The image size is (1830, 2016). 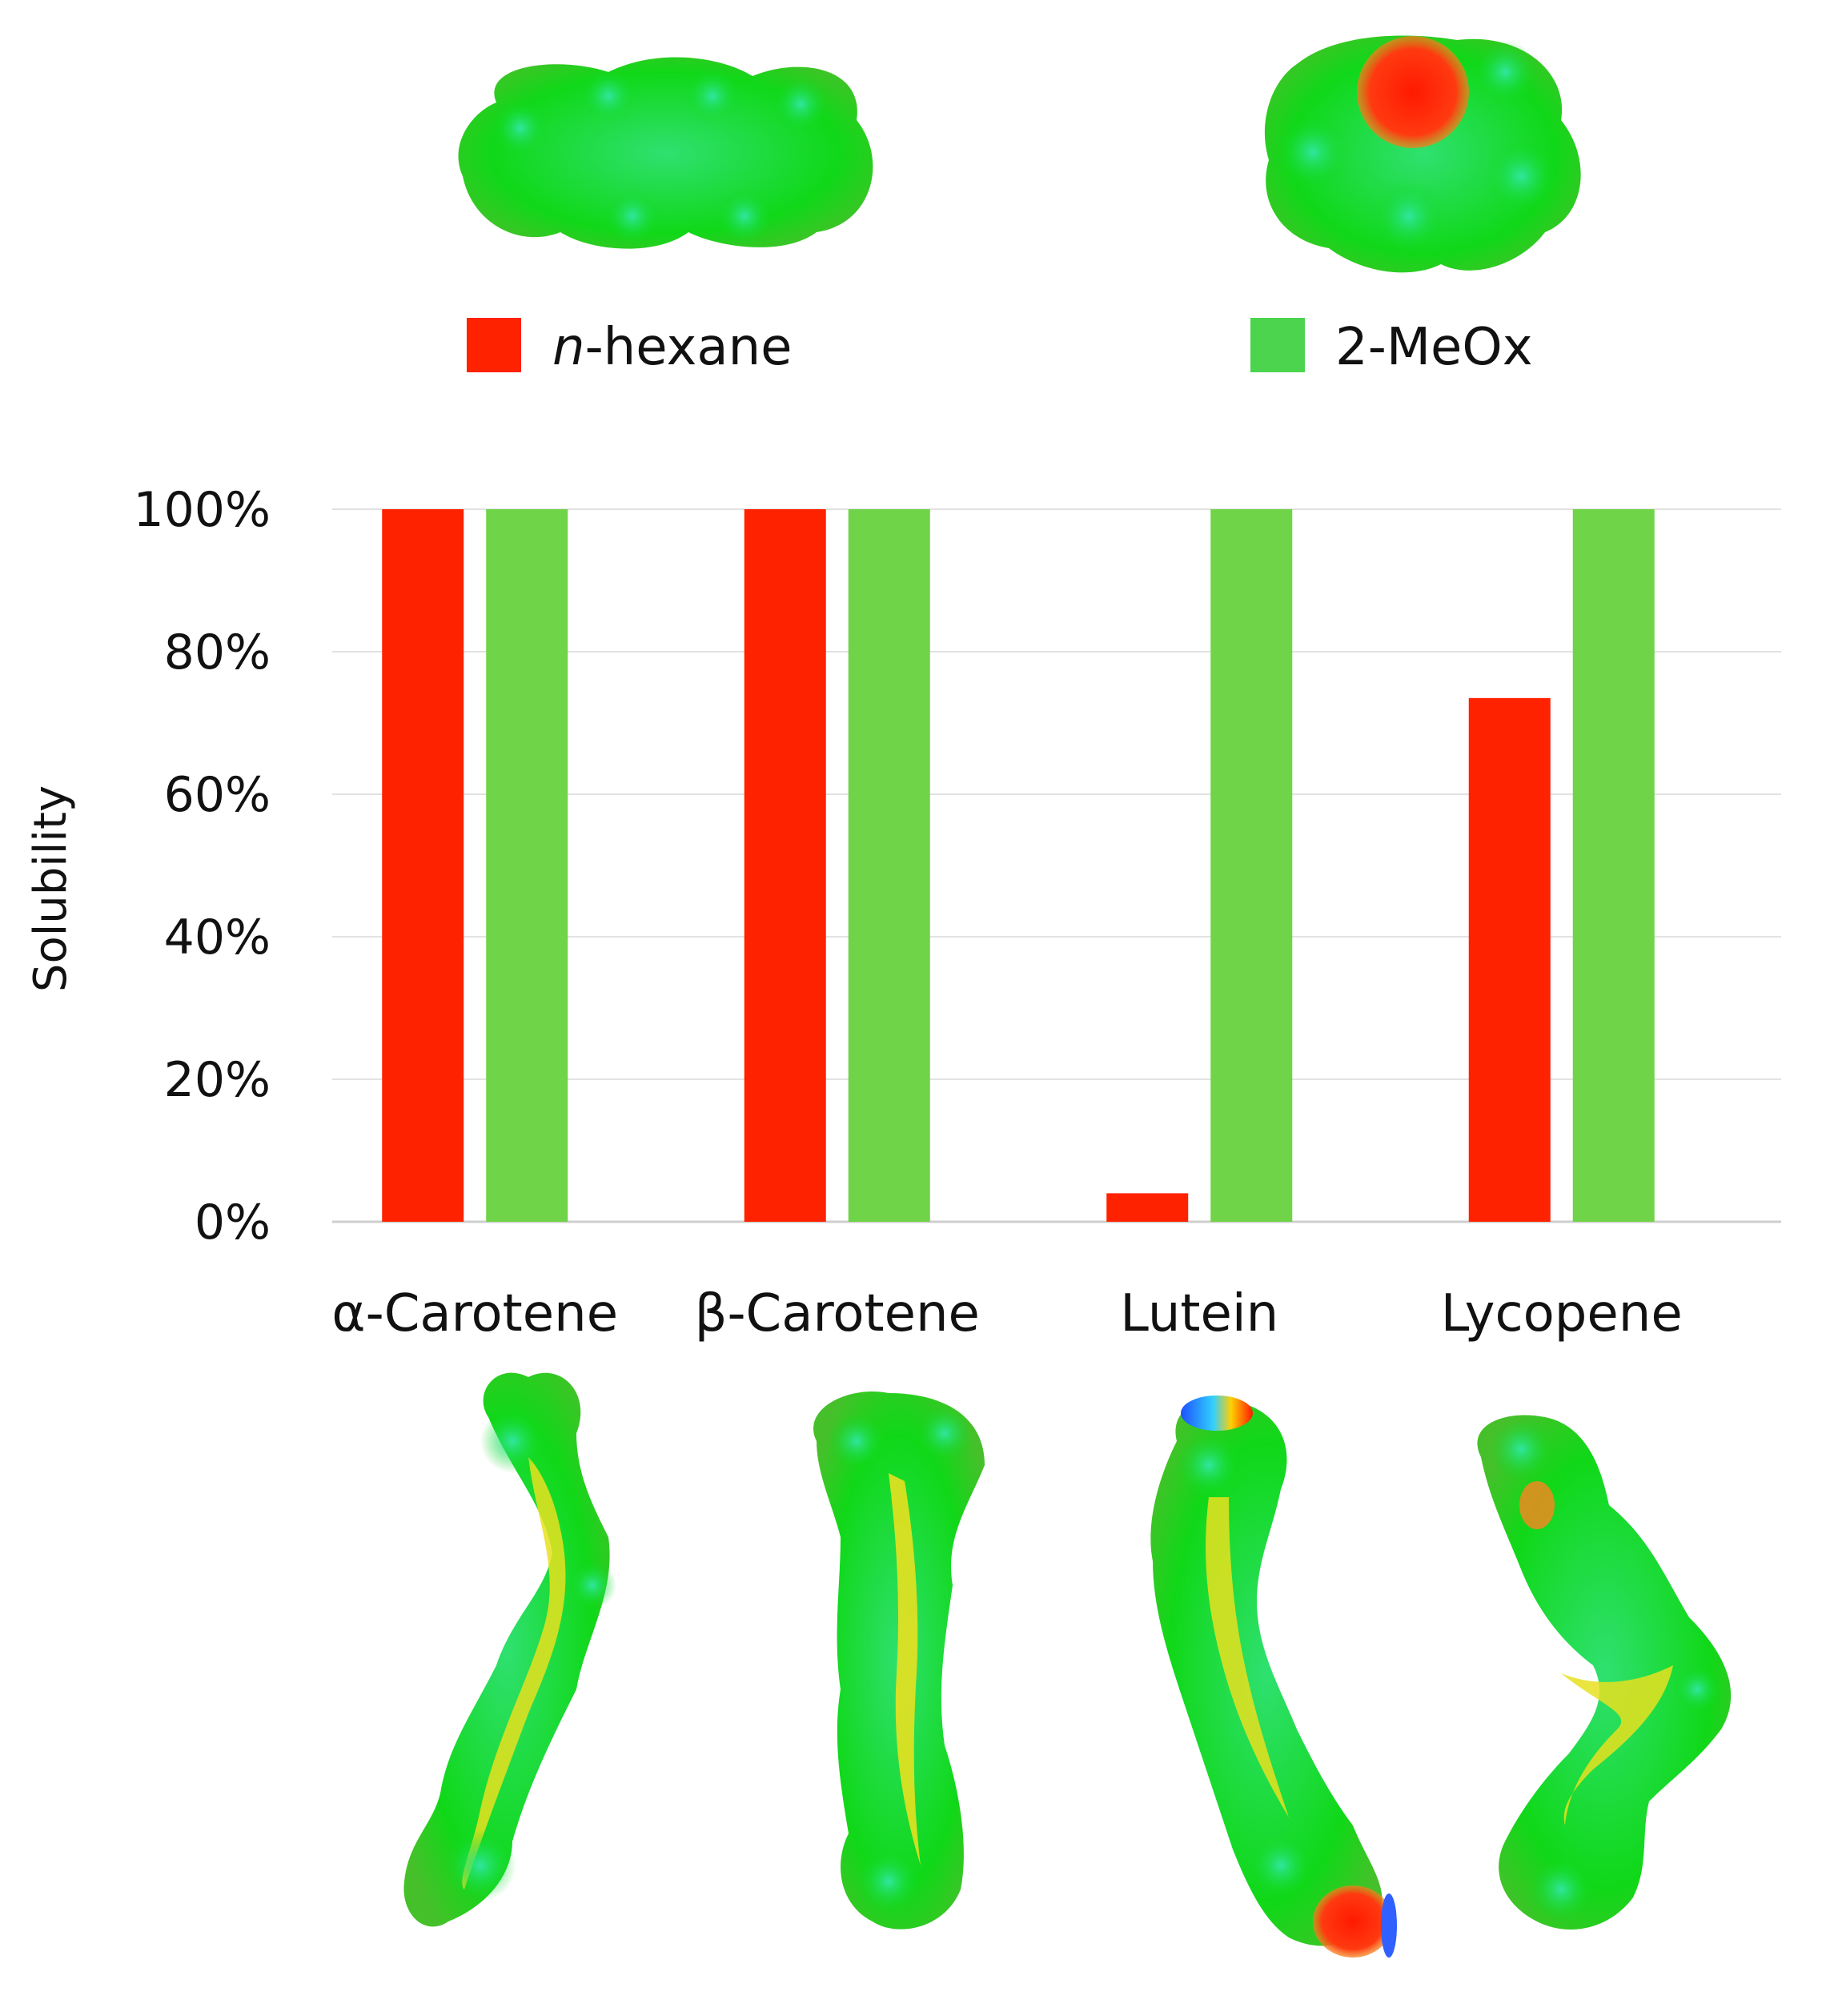 What do you see at coordinates (494, 345) in the screenshot?
I see `legend-swatch-n-hexane` at bounding box center [494, 345].